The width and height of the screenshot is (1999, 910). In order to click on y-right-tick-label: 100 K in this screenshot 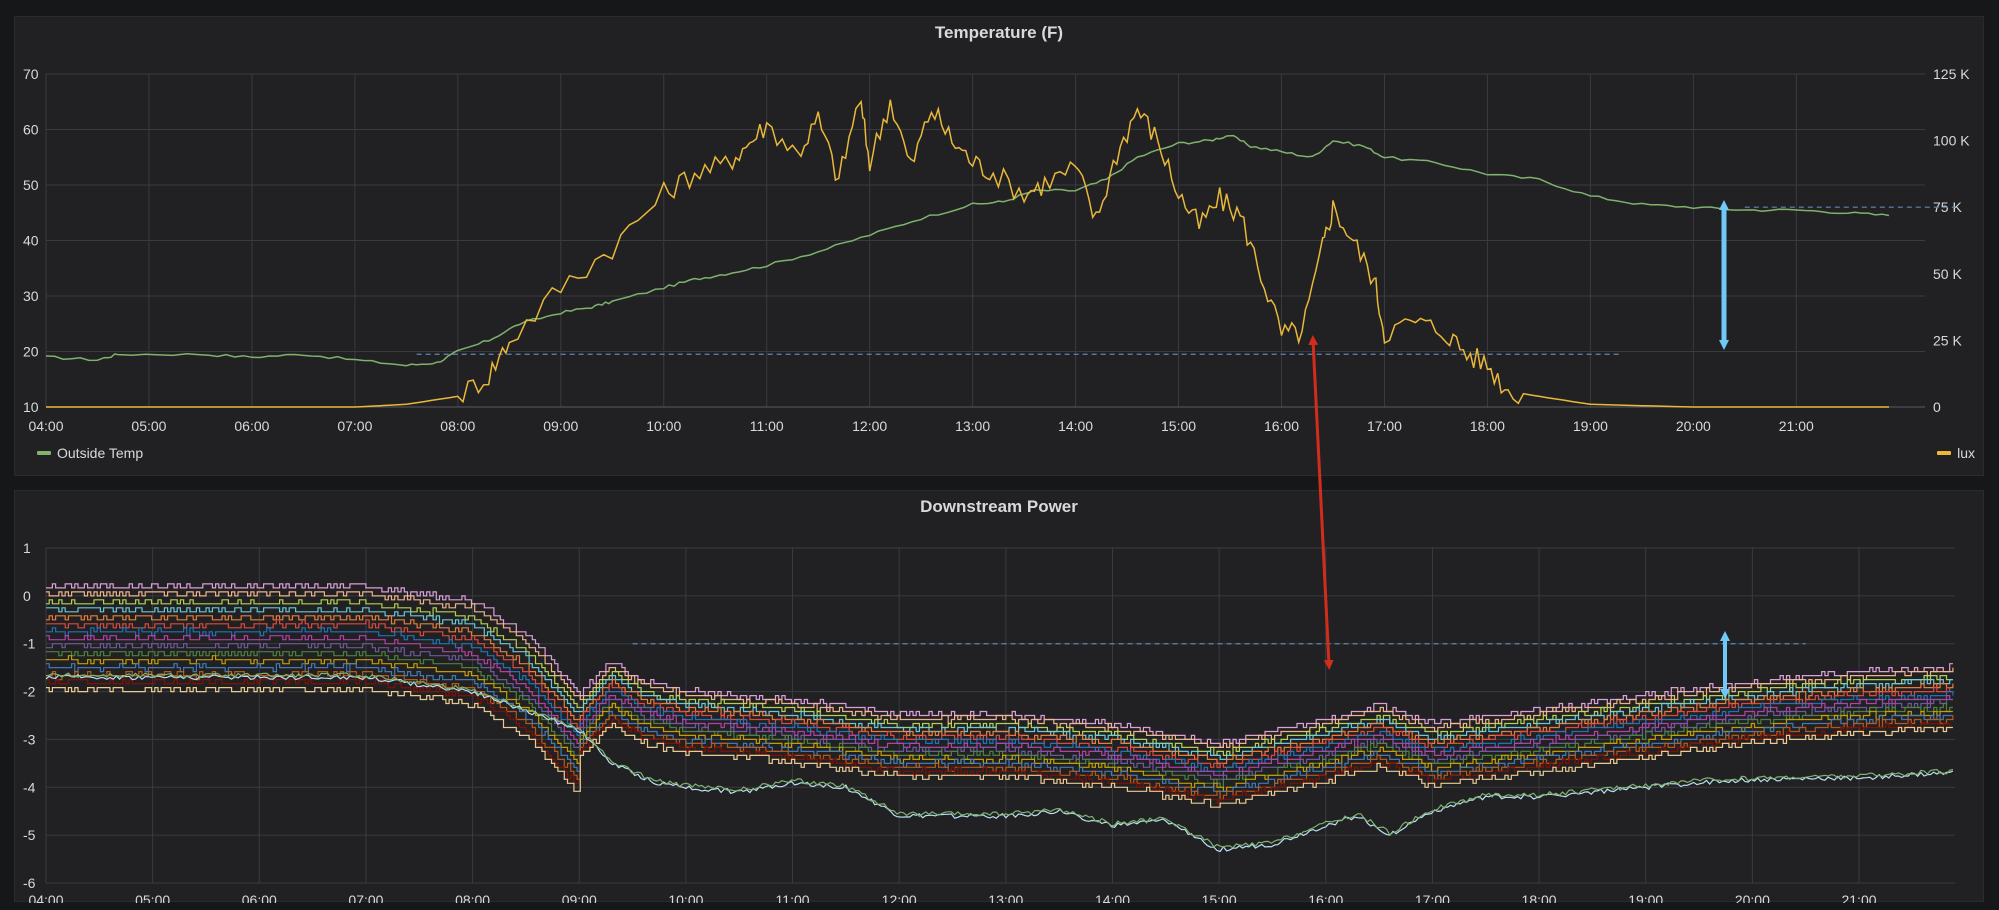, I will do `click(1951, 141)`.